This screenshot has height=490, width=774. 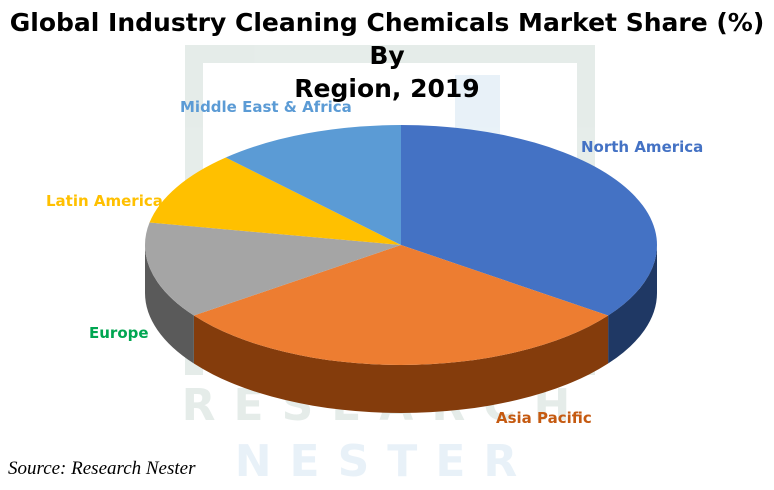 I want to click on slice-label-middle-east-africa: Middle East & Africa, so click(x=266, y=107).